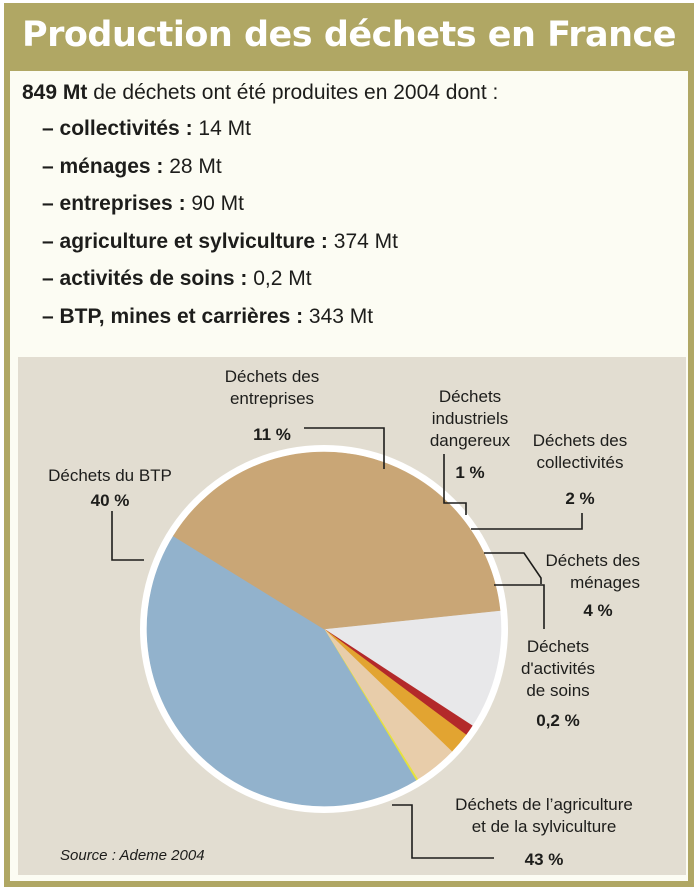 The width and height of the screenshot is (700, 893). What do you see at coordinates (605, 582) in the screenshot?
I see `slice-label: ménages` at bounding box center [605, 582].